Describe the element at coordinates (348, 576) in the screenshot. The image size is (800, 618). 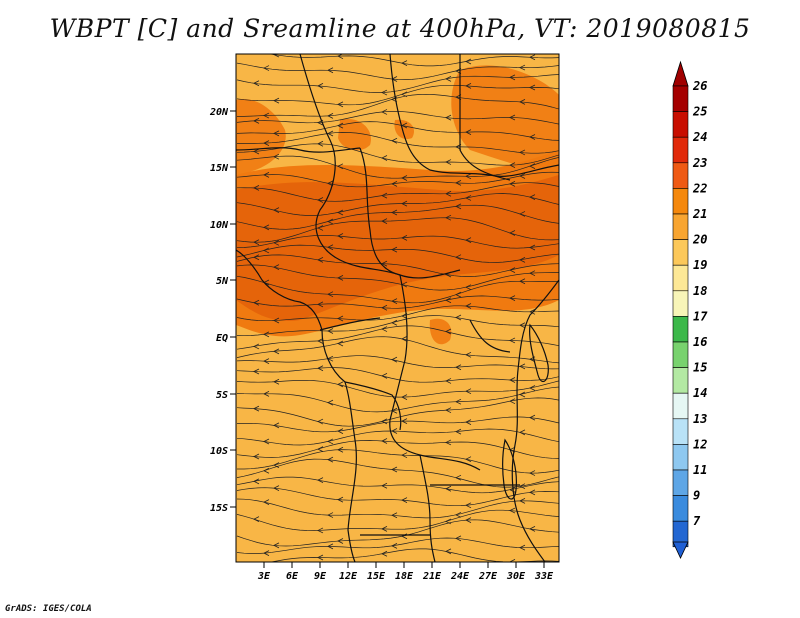
I see `lon-label: 12E` at that location.